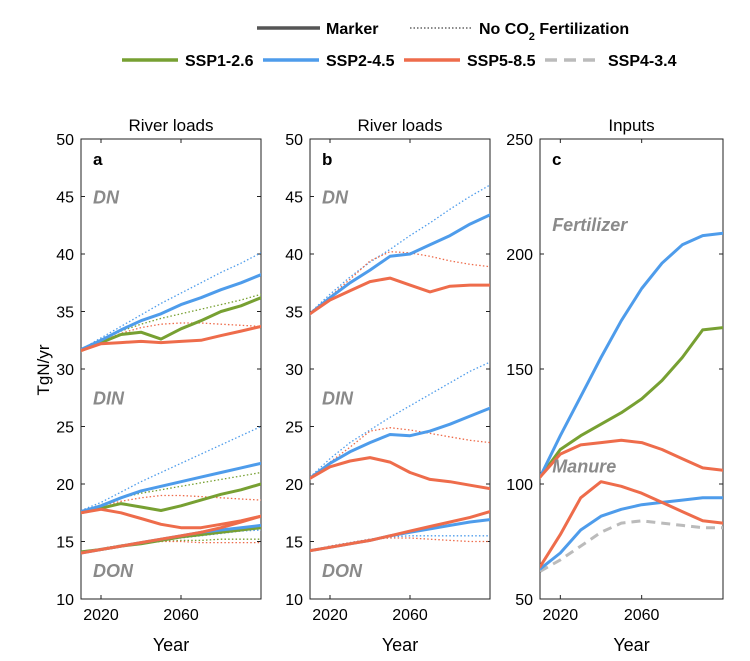  I want to click on panel-c-y-tick-label-100: 100, so click(519, 485).